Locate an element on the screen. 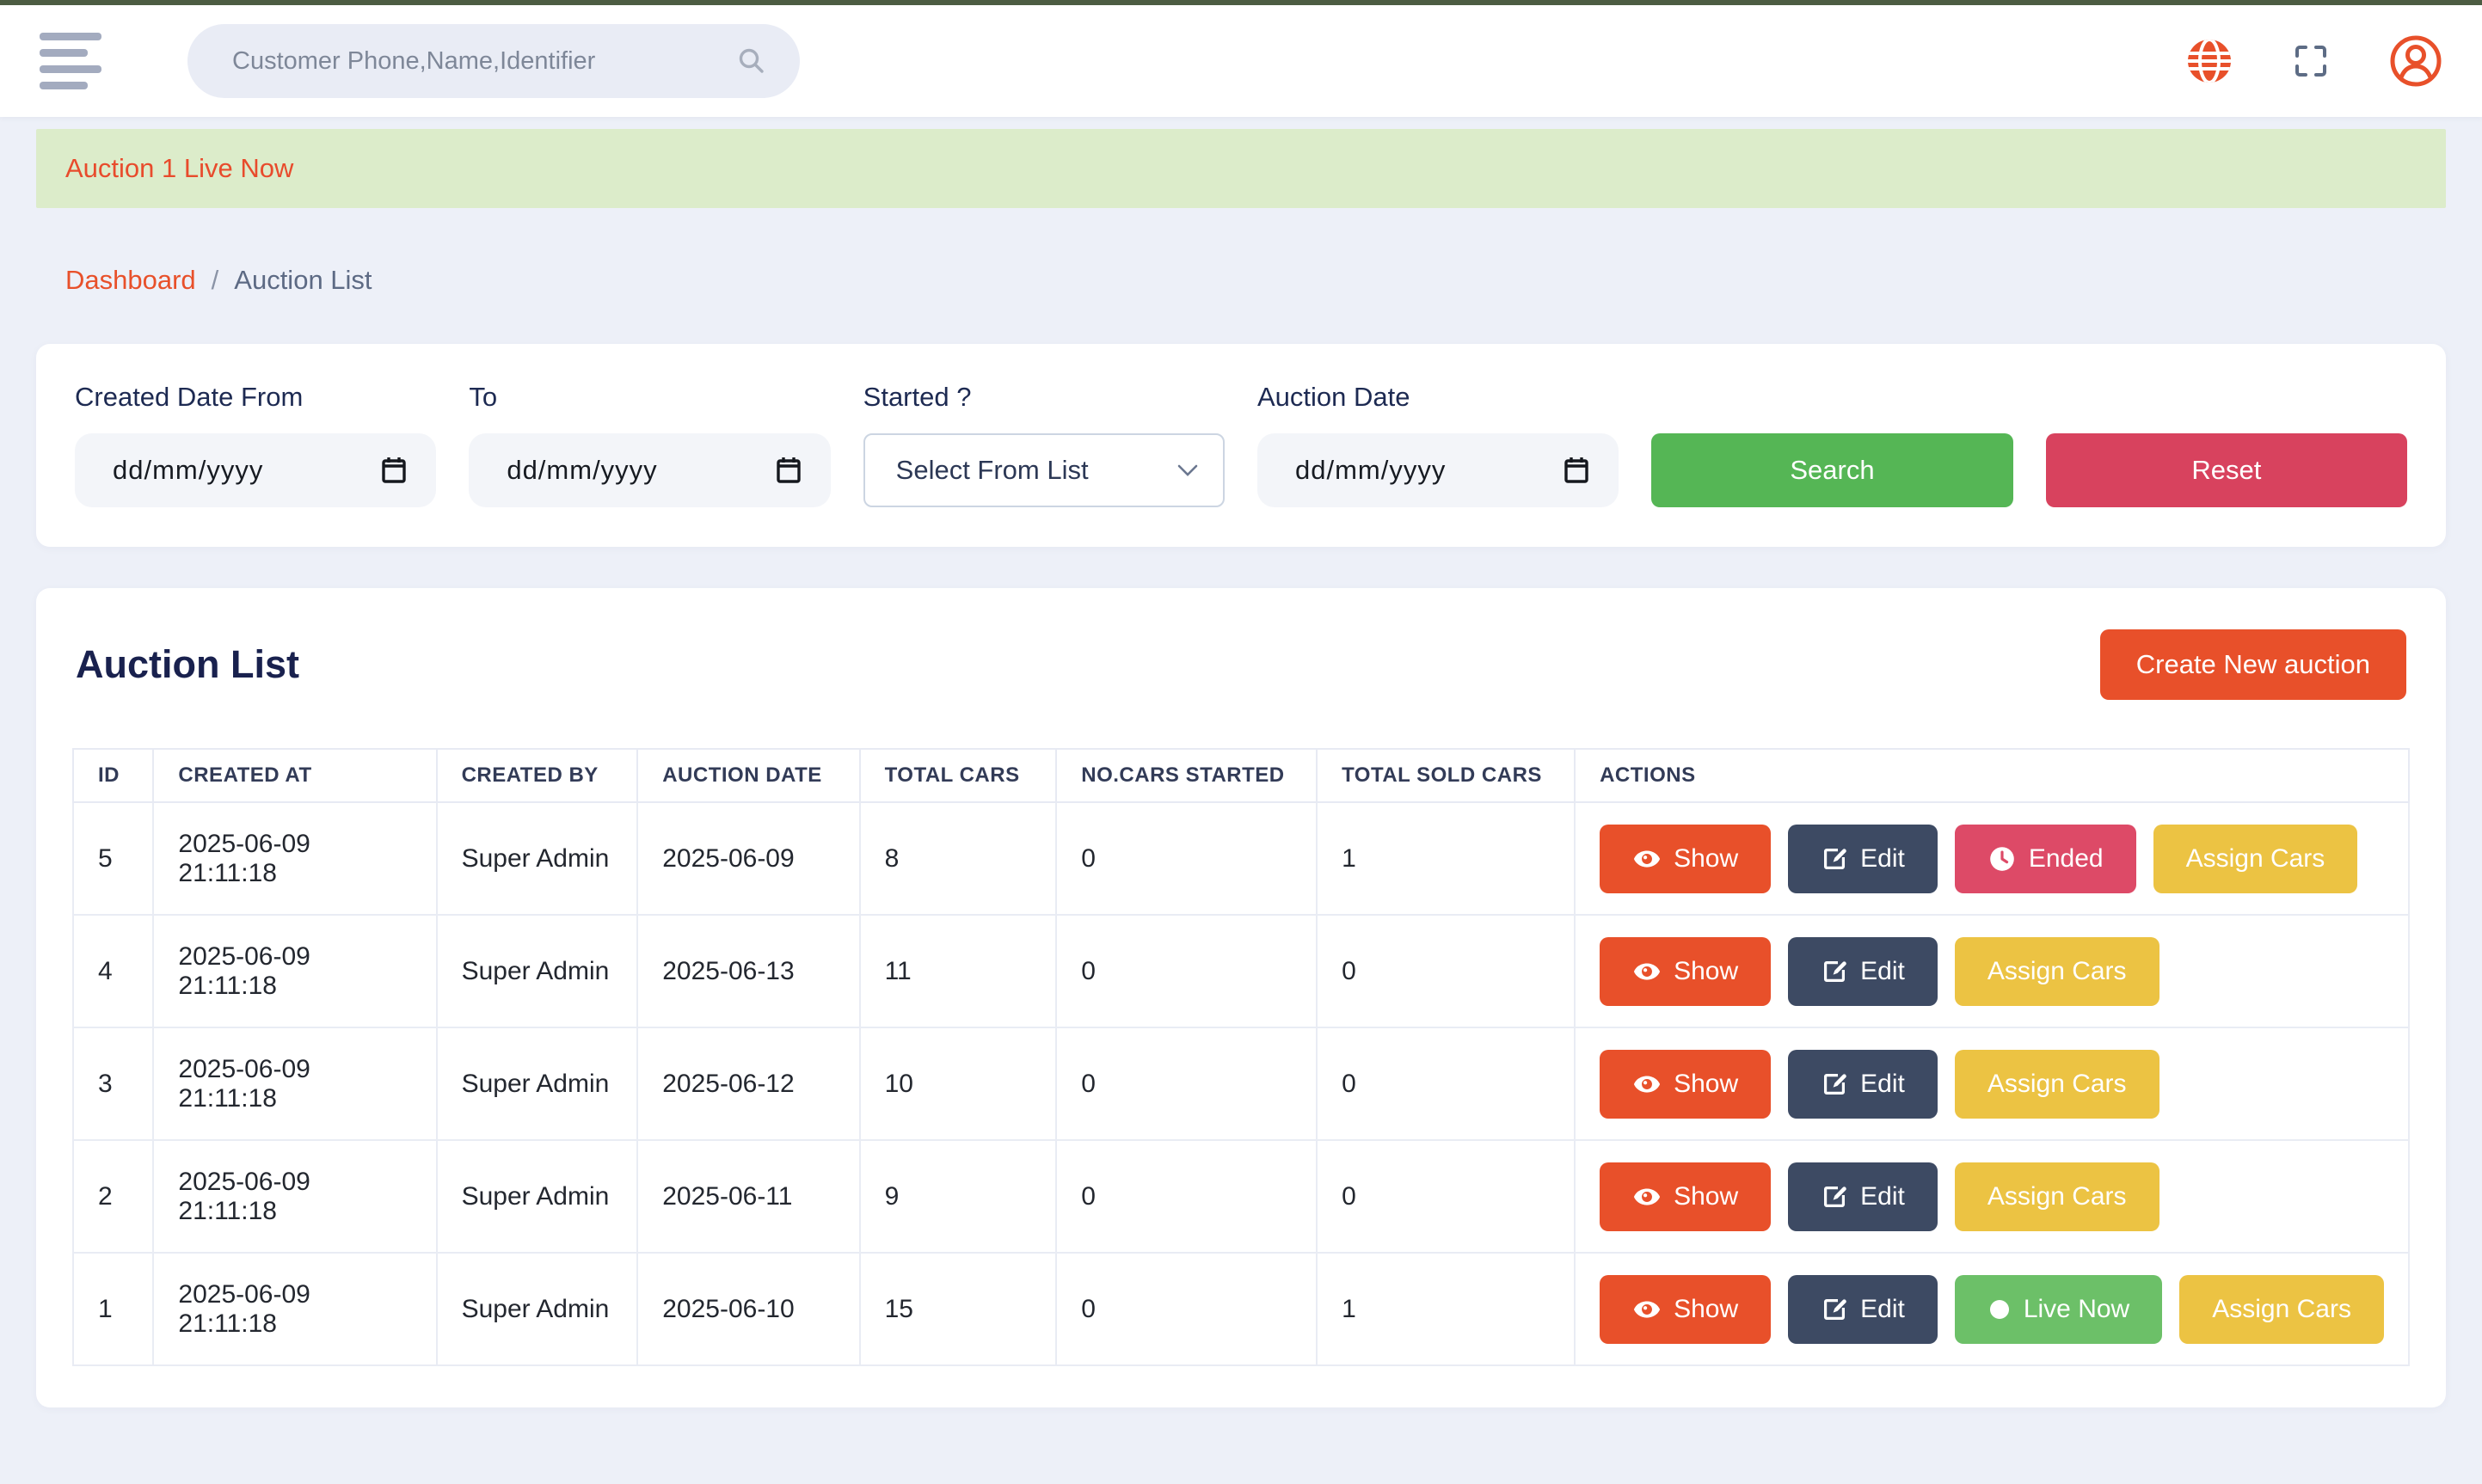 Image resolution: width=2482 pixels, height=1484 pixels. created-date-to-value: dd/mm/yyyy is located at coordinates (582, 470).